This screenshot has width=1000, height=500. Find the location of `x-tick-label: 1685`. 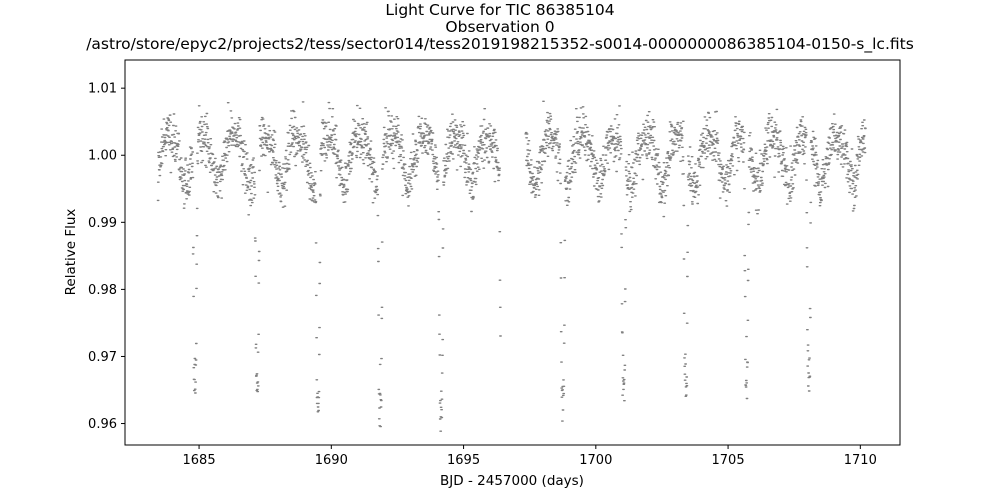

x-tick-label: 1685 is located at coordinates (199, 460).